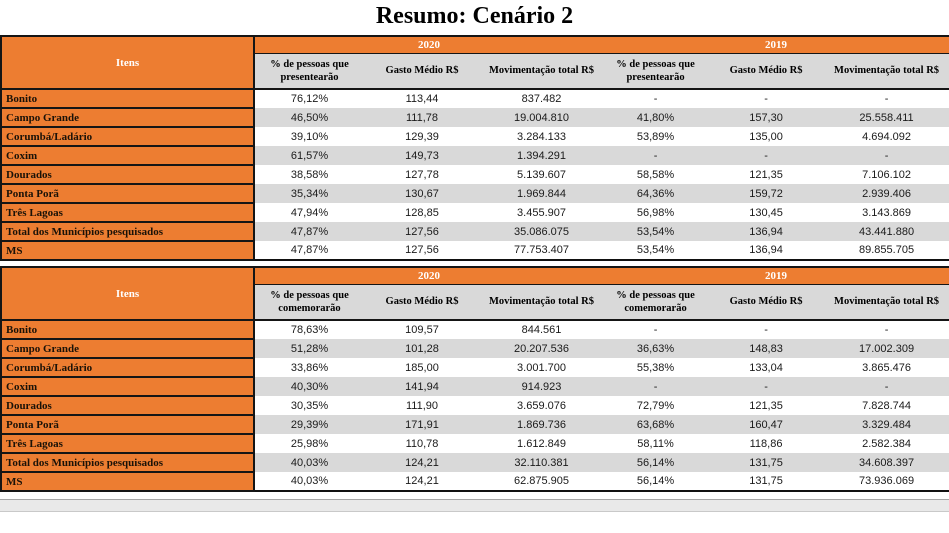  I want to click on cell-gasto-2019: 131,75, so click(766, 481).